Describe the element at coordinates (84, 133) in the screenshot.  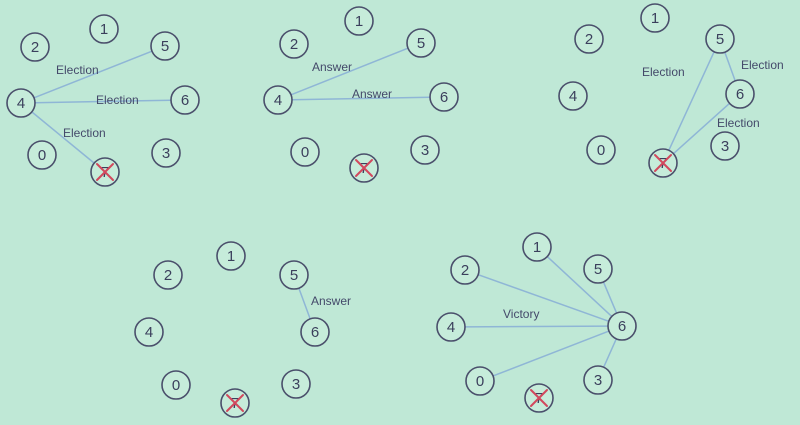
I see `edge-label-4-7: Election` at that location.